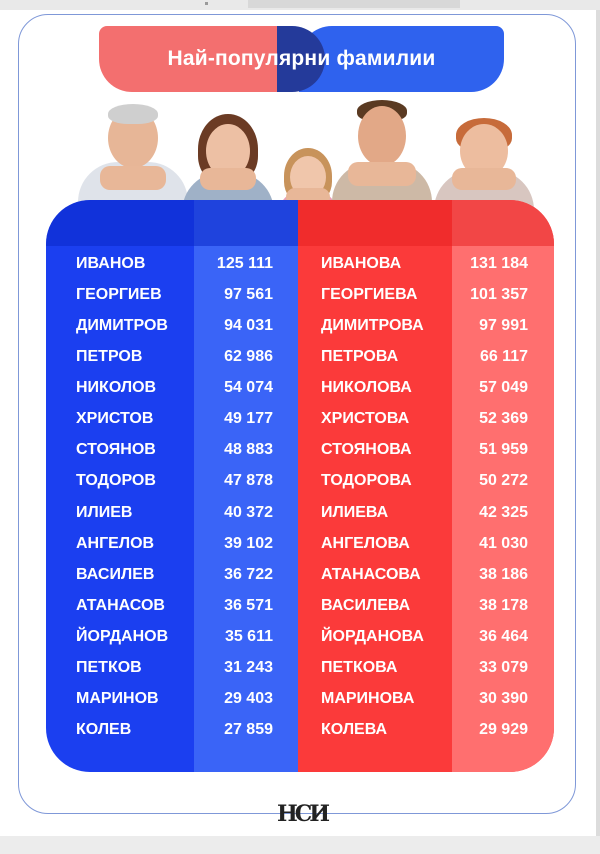 The width and height of the screenshot is (600, 854). Describe the element at coordinates (300, 387) in the screenshot. I see `table-row: НИКОЛОВ 54 074 НИКОЛОВА 57 049` at that location.